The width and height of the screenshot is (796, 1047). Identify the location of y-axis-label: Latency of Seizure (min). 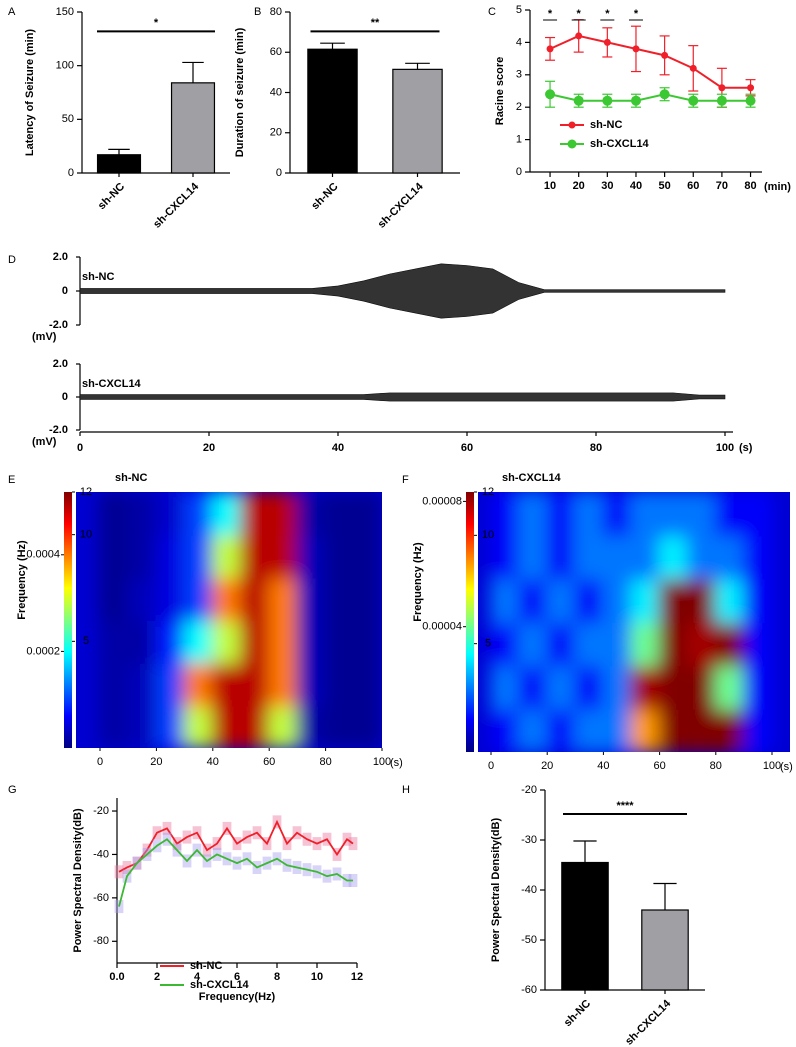
(30, 92).